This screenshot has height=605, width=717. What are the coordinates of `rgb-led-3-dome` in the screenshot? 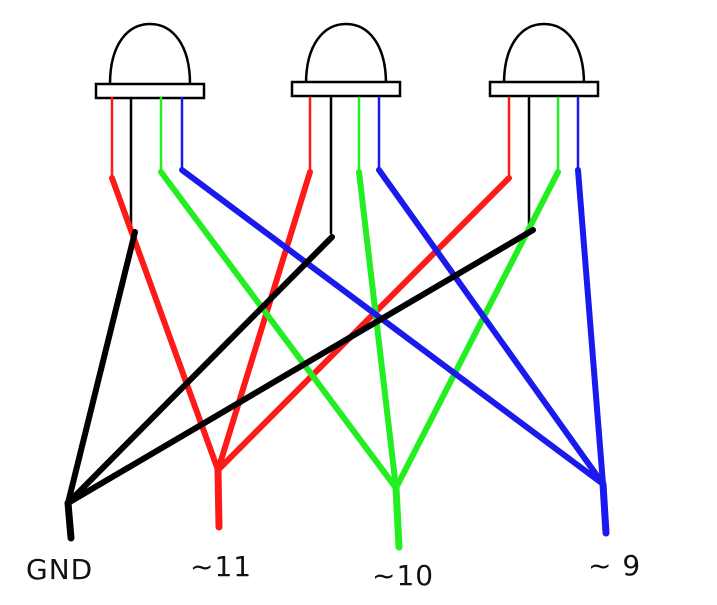 It's located at (544, 53).